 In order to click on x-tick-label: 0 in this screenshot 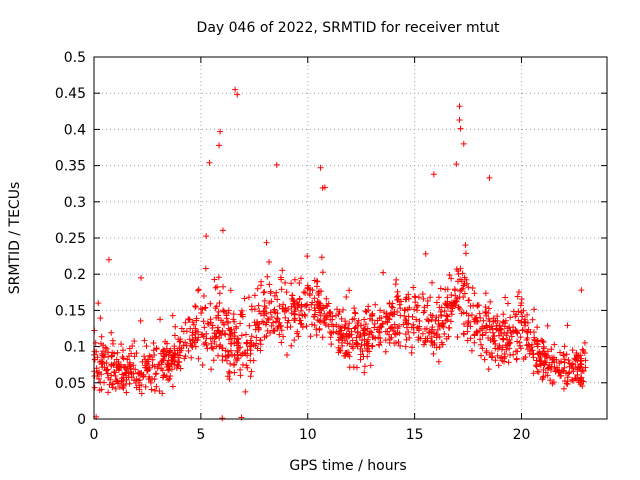, I will do `click(94, 435)`.